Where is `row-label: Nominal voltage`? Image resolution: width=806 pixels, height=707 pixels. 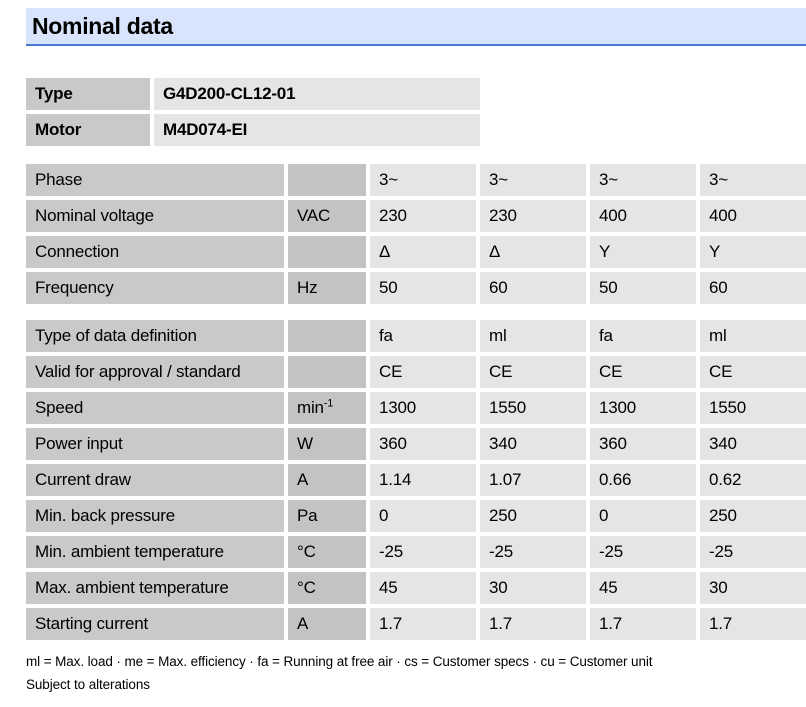 row-label: Nominal voltage is located at coordinates (155, 216).